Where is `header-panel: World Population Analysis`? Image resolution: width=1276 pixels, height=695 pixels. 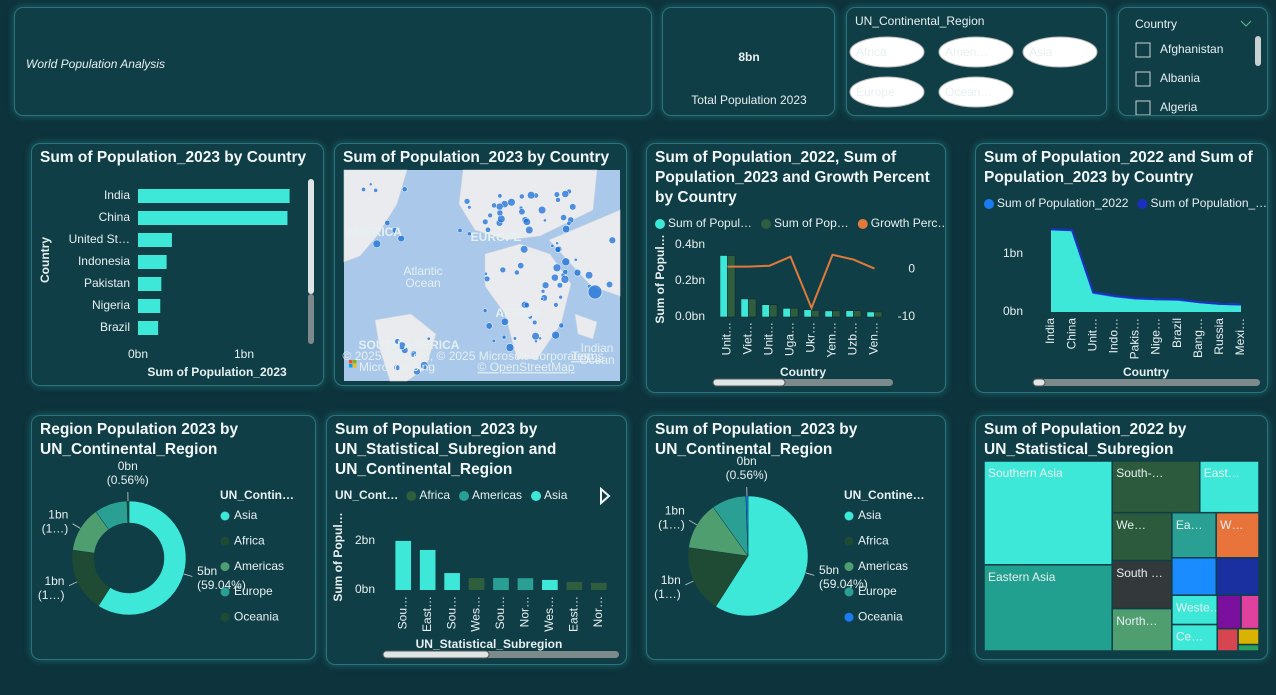 header-panel: World Population Analysis is located at coordinates (333, 61).